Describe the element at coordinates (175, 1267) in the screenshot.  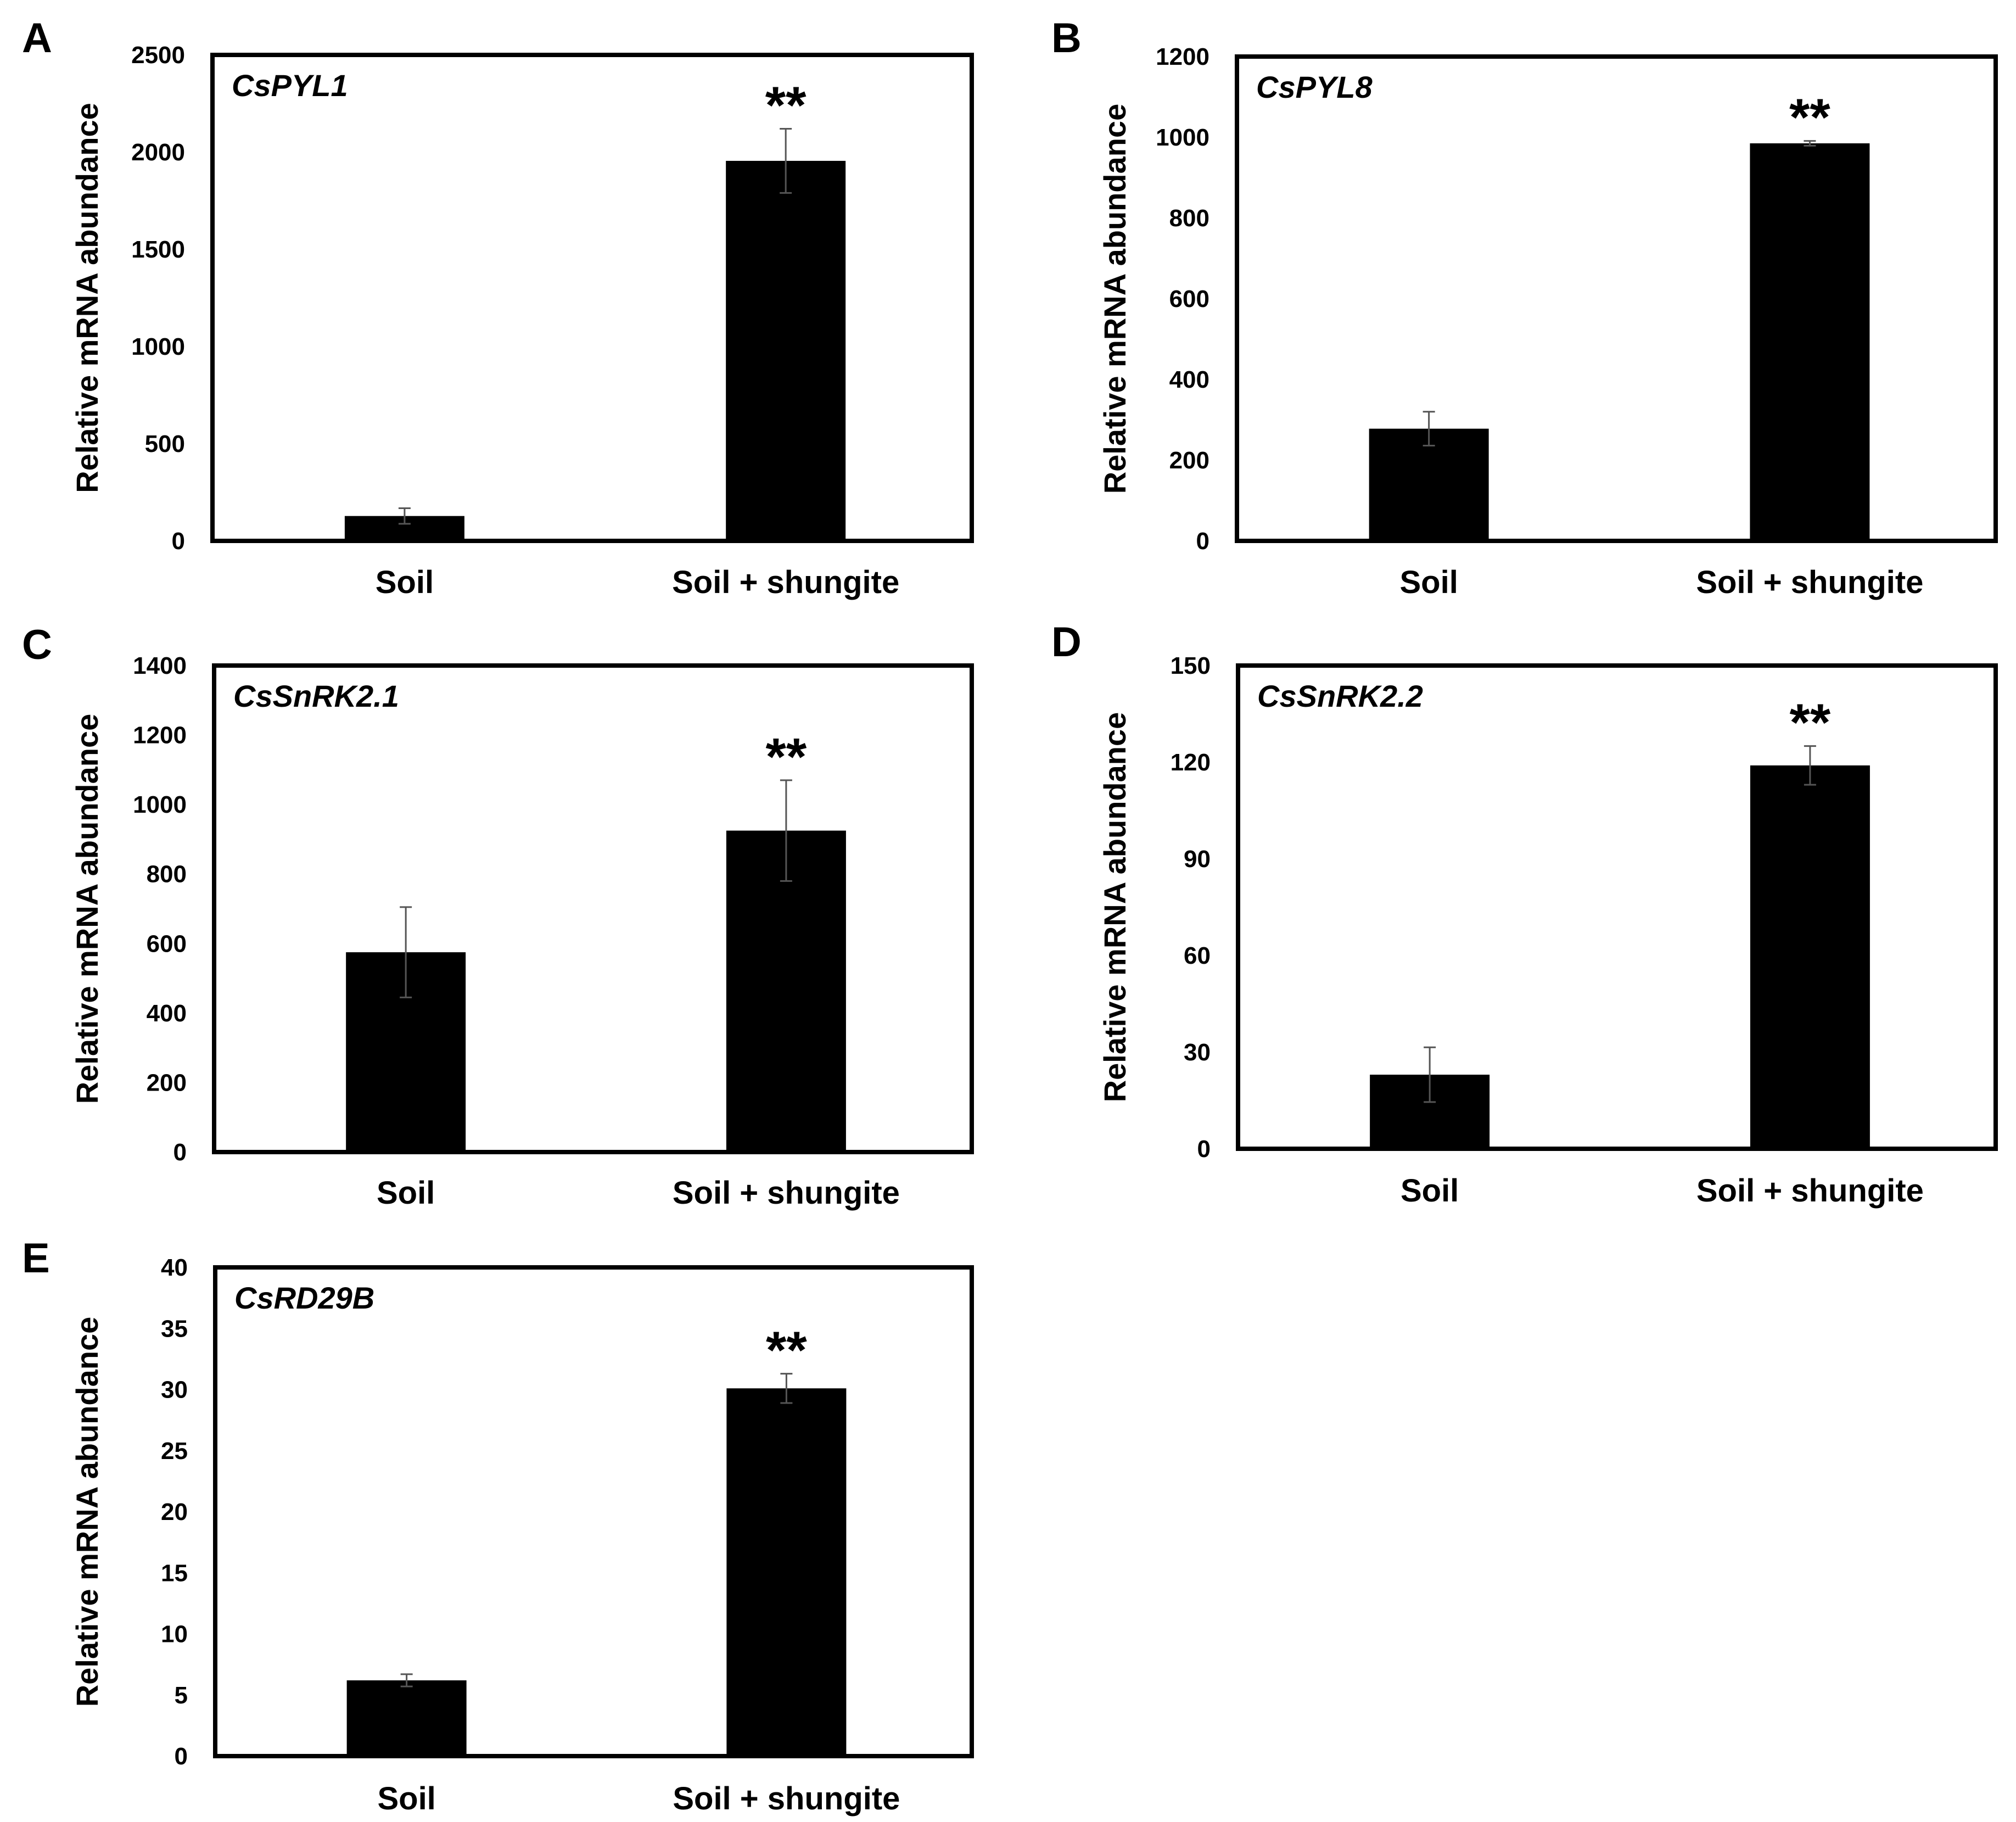
I see `y-tick-label: 40` at that location.